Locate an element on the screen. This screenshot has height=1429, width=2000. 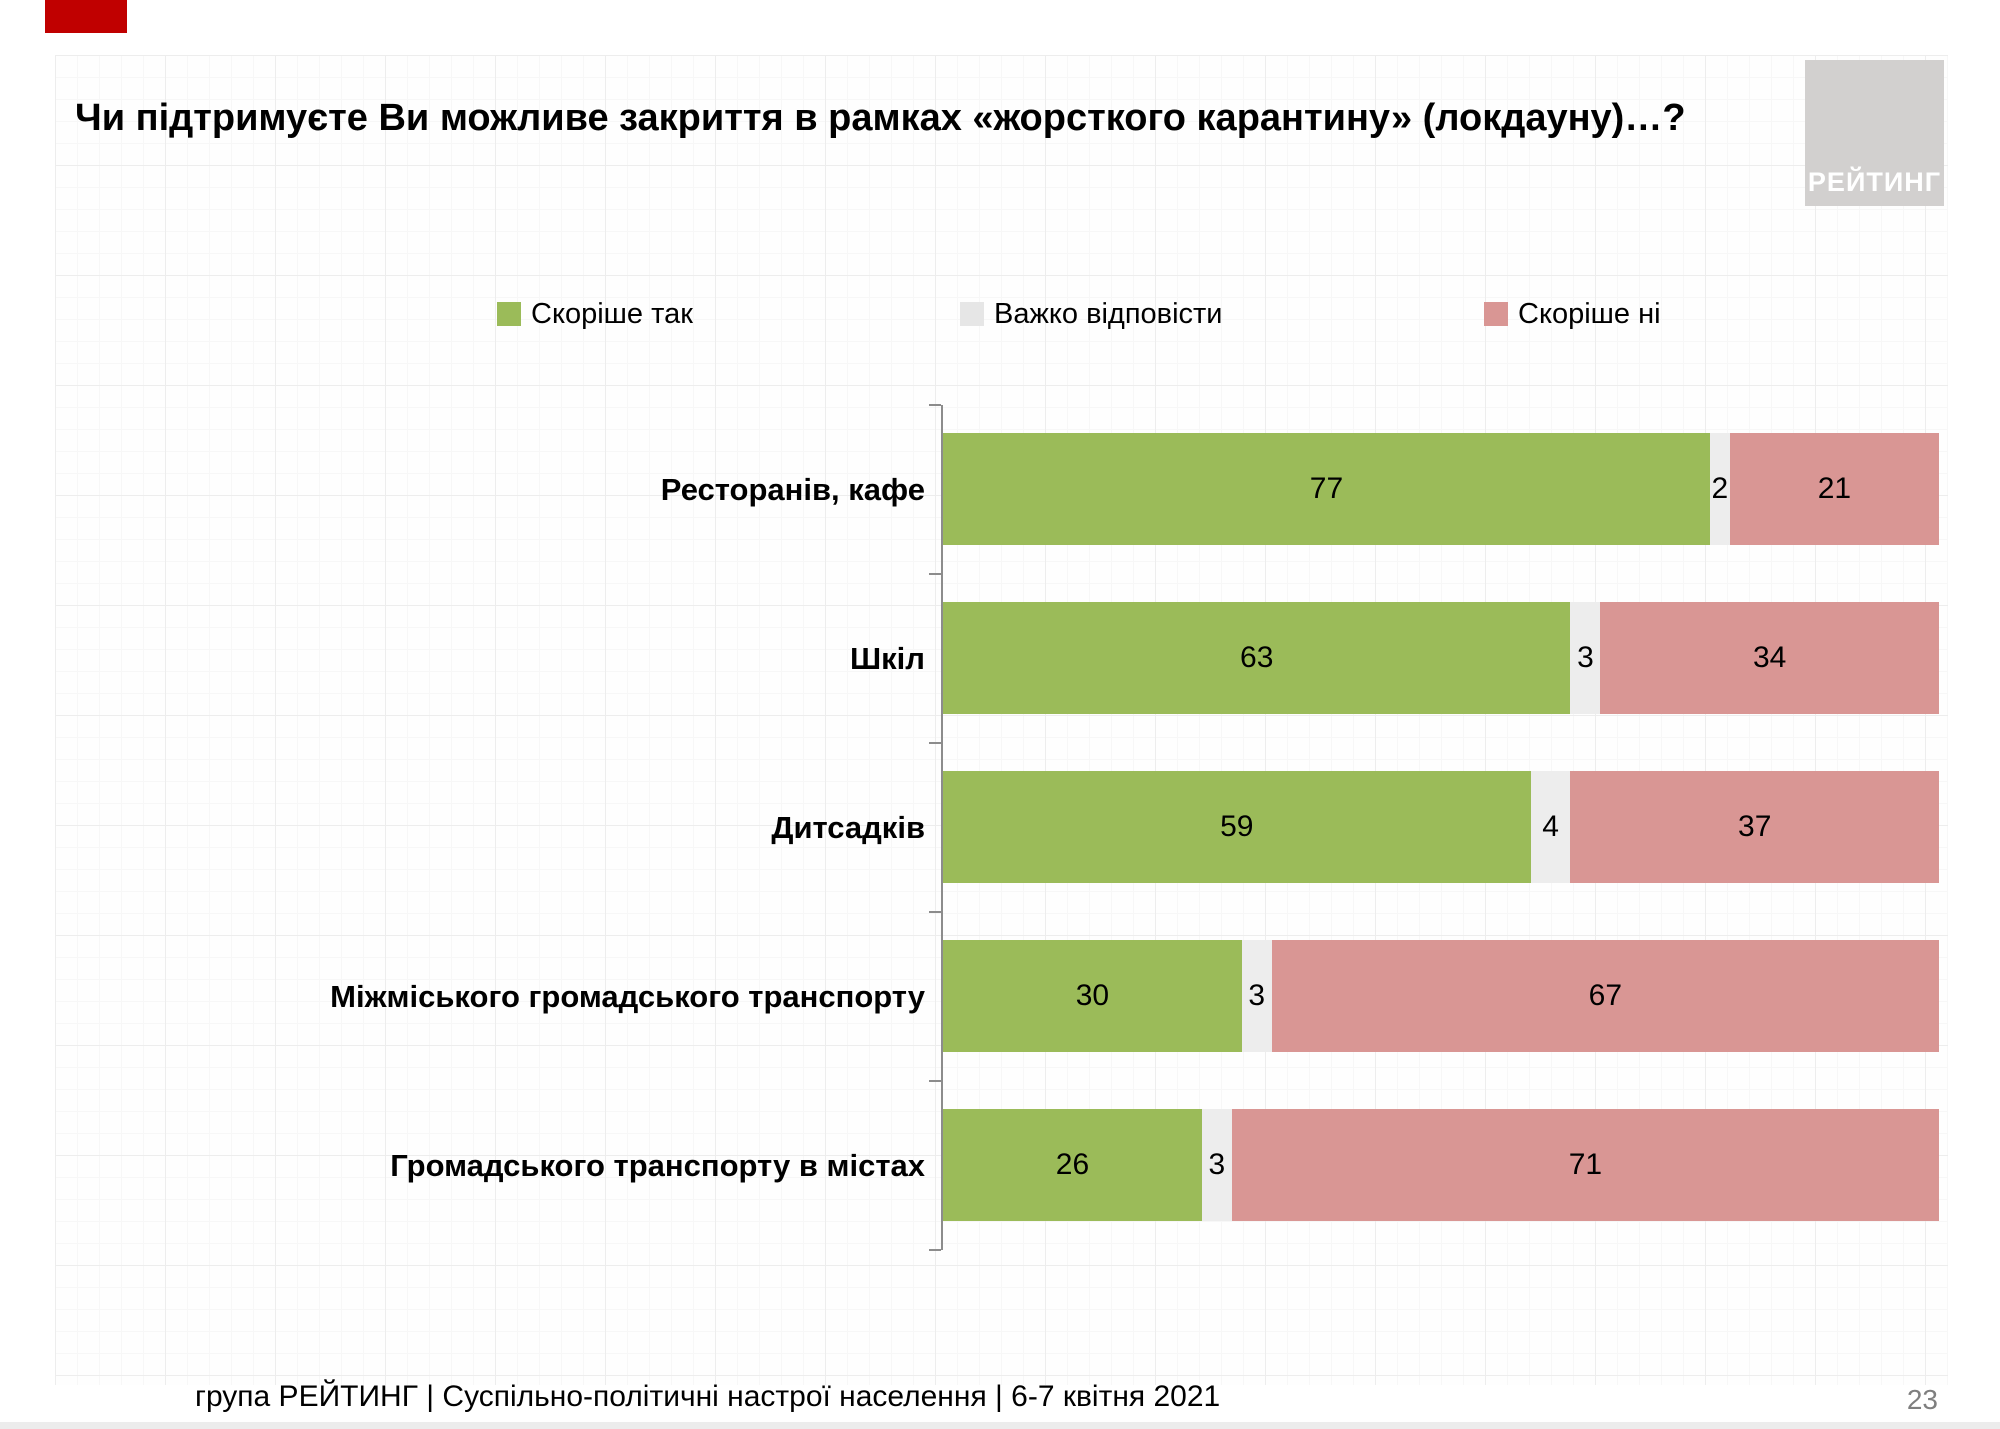
legend-item: Скоріше так is located at coordinates (595, 314).